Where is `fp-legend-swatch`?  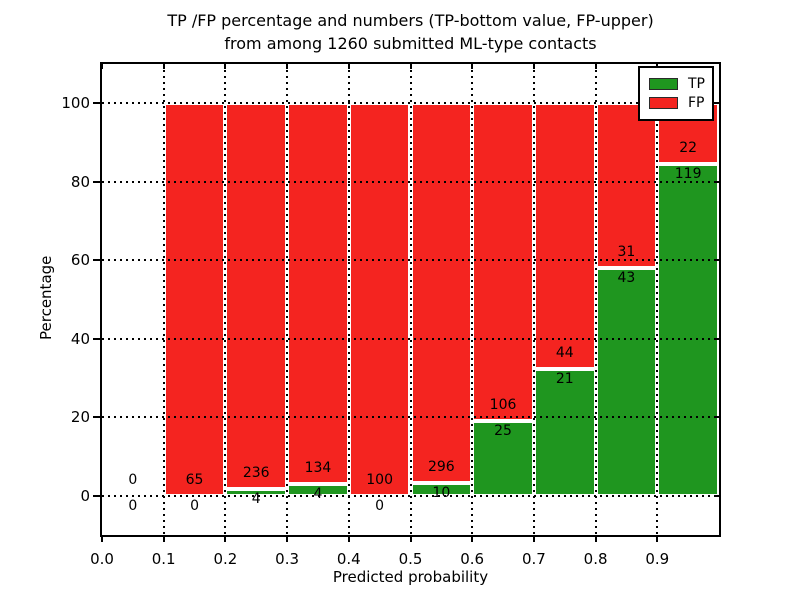
fp-legend-swatch is located at coordinates (663, 103).